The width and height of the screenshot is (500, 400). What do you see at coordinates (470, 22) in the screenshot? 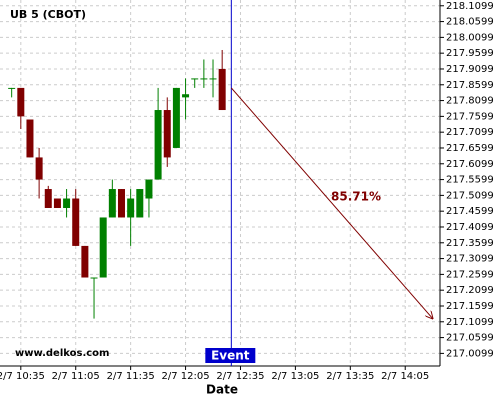
I see `y-tick-label: 218.0599` at bounding box center [470, 22].